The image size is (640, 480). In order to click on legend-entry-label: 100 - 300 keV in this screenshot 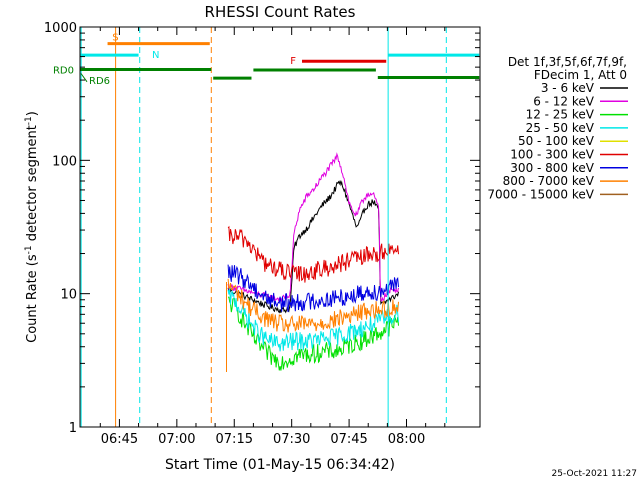, I will do `click(552, 155)`.